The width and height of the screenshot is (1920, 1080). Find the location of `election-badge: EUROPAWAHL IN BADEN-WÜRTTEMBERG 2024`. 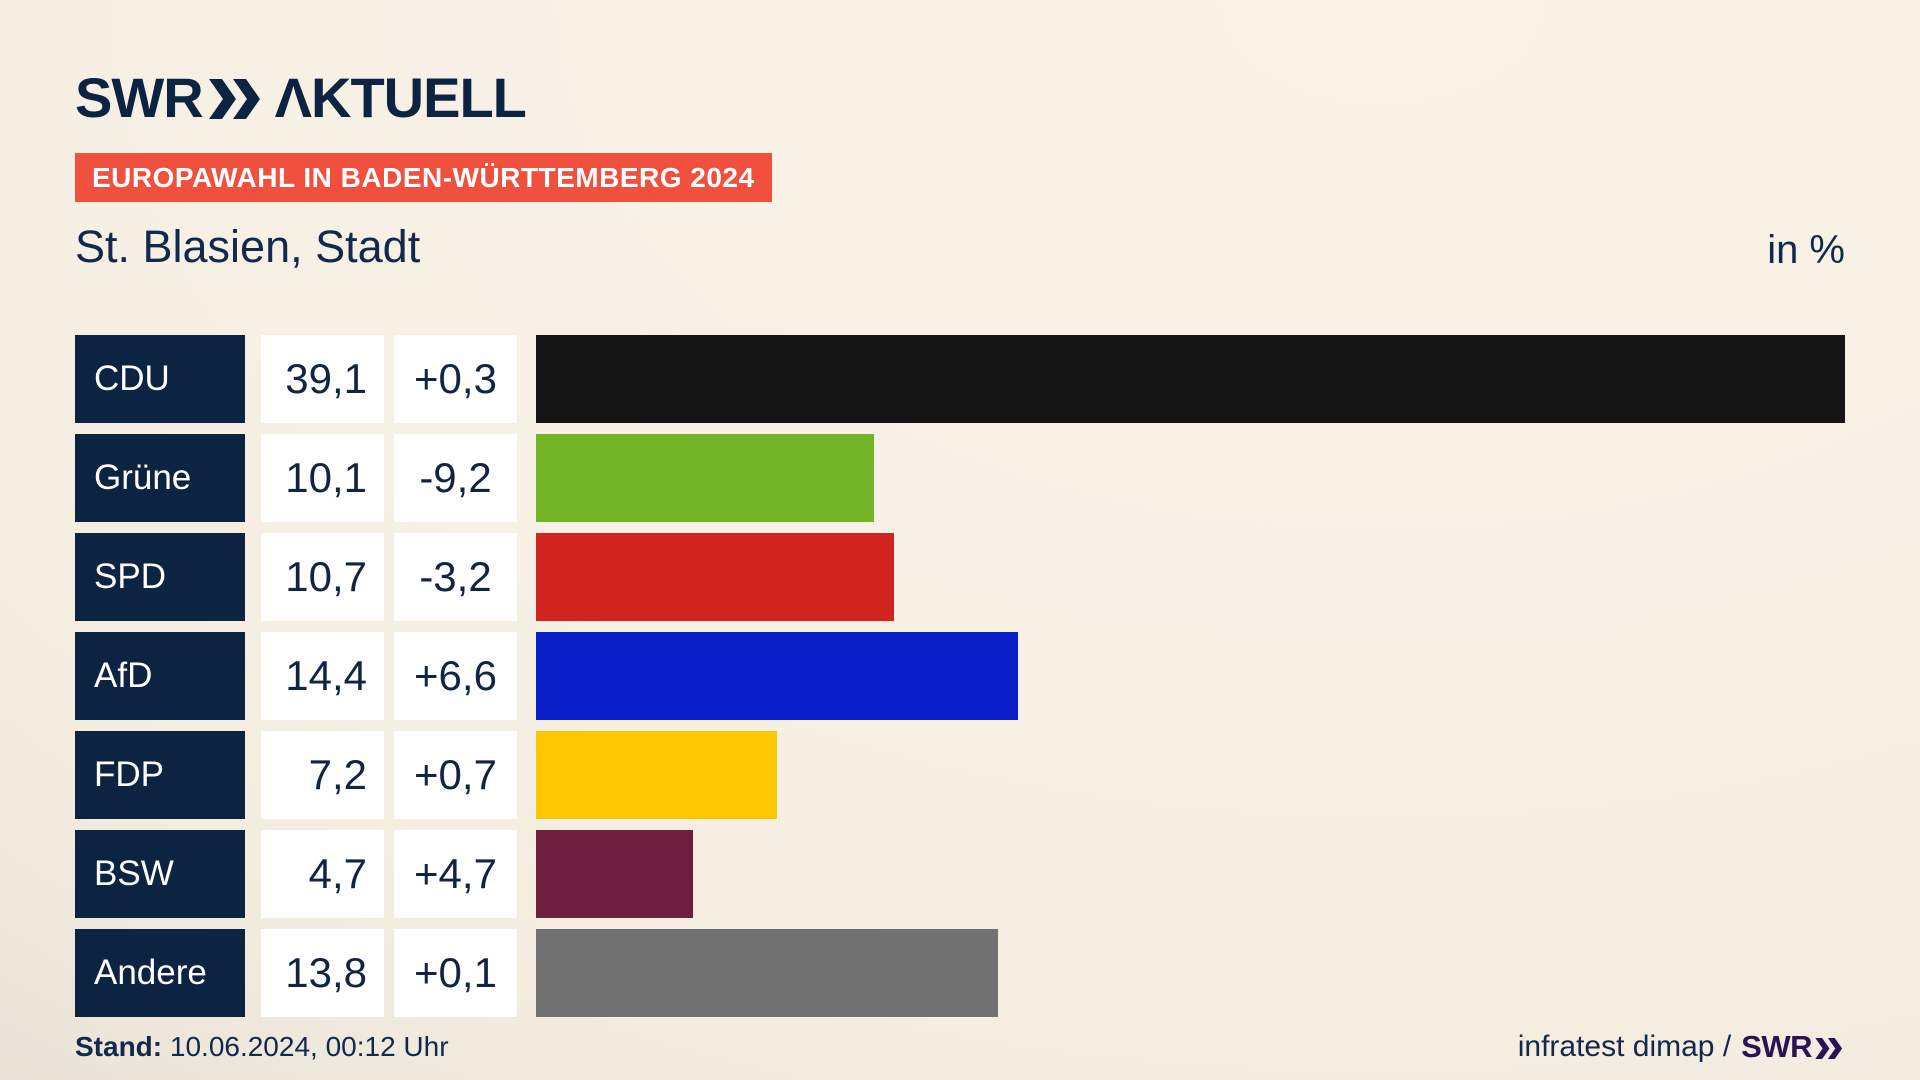

election-badge: EUROPAWAHL IN BADEN-WÜRTTEMBERG 2024 is located at coordinates (423, 177).